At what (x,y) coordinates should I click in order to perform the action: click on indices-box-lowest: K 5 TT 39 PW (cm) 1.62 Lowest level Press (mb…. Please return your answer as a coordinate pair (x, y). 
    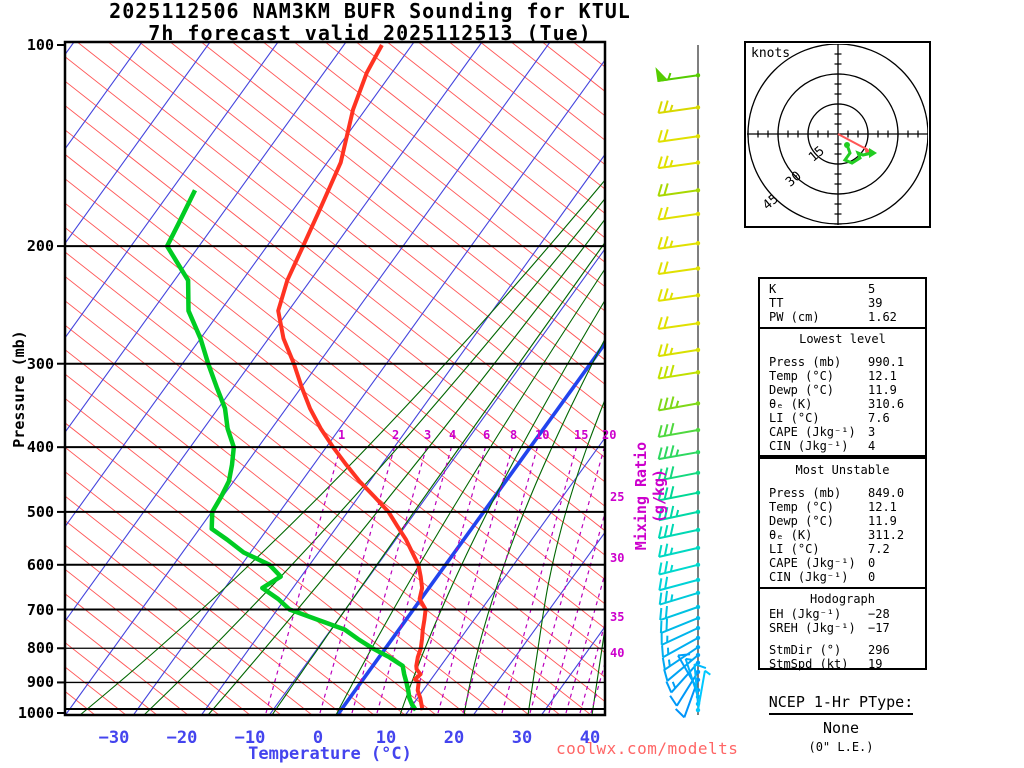
    Looking at the image, I should click on (842, 367).